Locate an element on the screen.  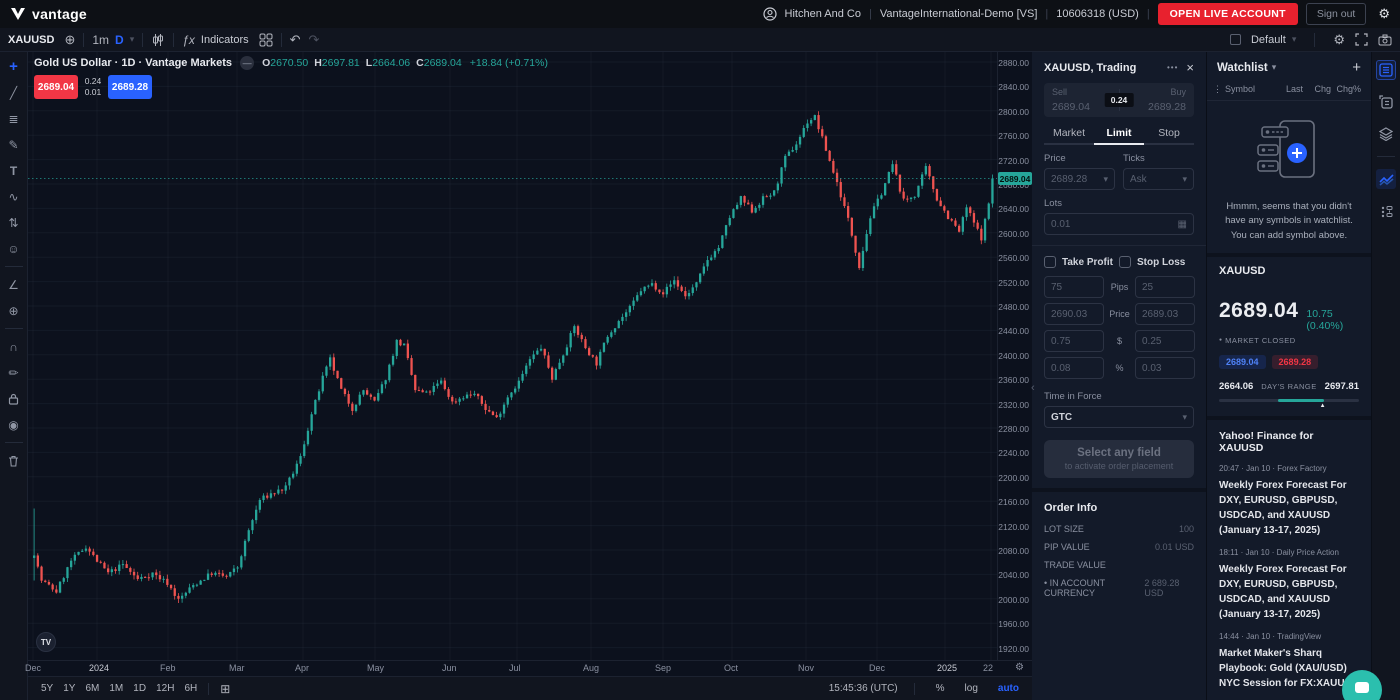
buy-side: Buy 2689.28 is located at coordinates (1167, 100).